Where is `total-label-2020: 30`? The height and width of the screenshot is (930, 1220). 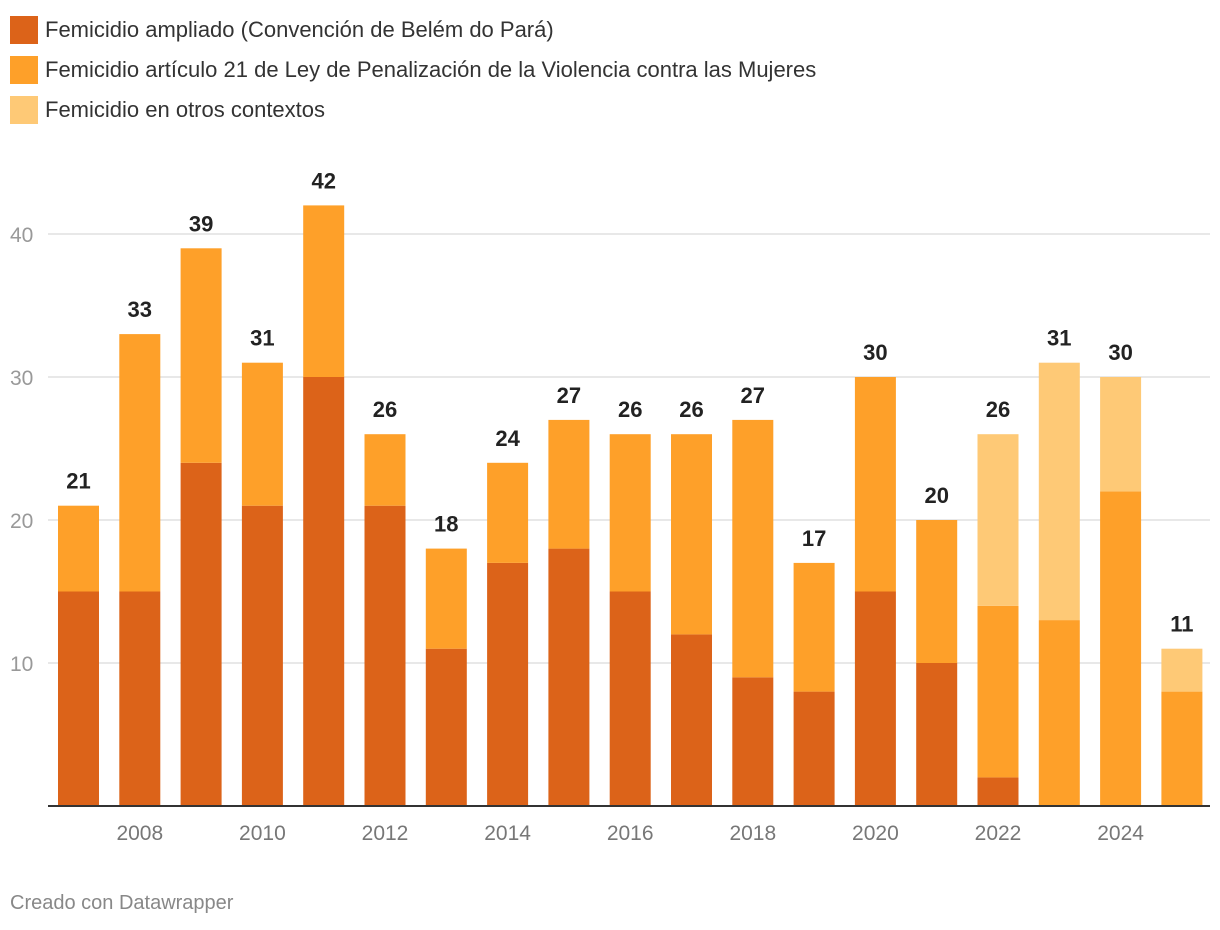 total-label-2020: 30 is located at coordinates (875, 352).